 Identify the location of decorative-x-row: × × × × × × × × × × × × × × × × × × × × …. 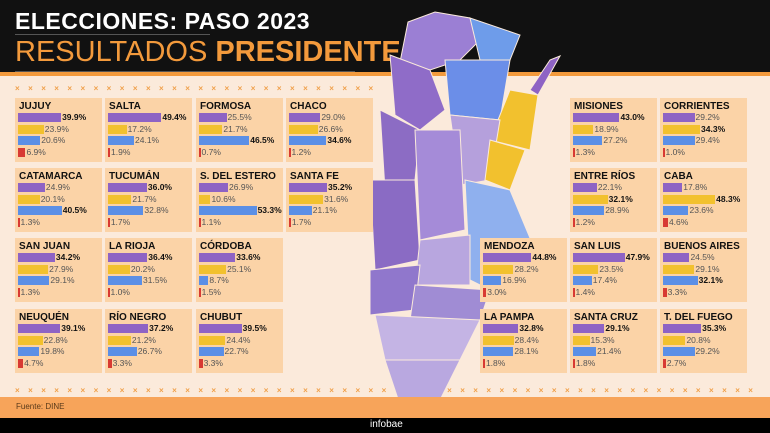
(195, 88).